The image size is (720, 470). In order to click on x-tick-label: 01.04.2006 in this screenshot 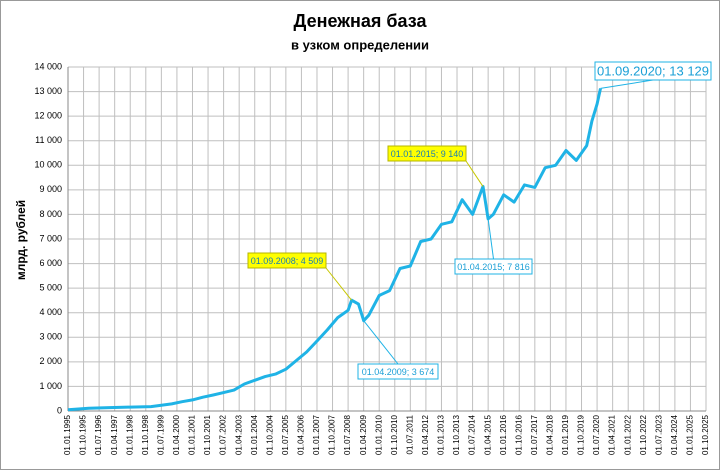, I will do `click(301, 434)`.